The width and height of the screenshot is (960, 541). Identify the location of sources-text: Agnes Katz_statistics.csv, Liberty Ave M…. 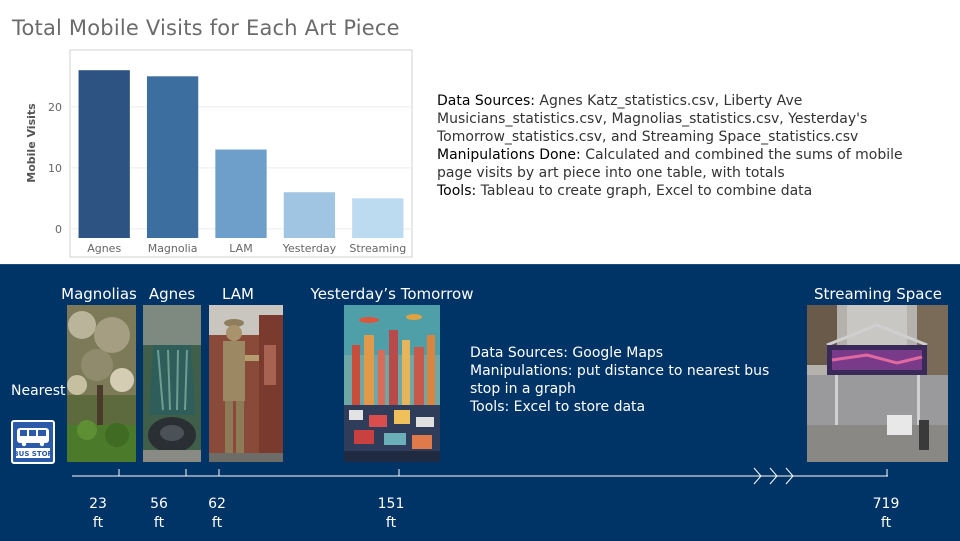
(652, 119).